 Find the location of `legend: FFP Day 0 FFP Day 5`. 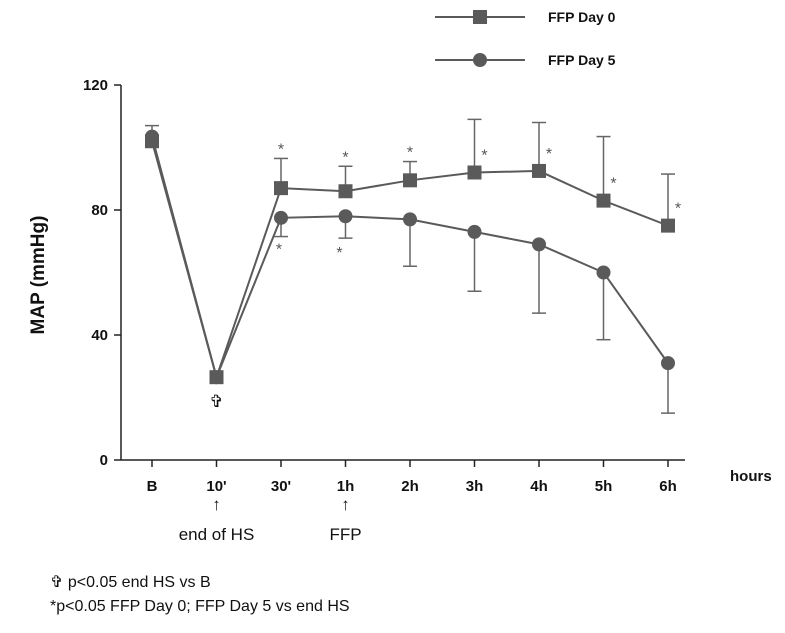

legend: FFP Day 0 FFP Day 5 is located at coordinates (525, 38).